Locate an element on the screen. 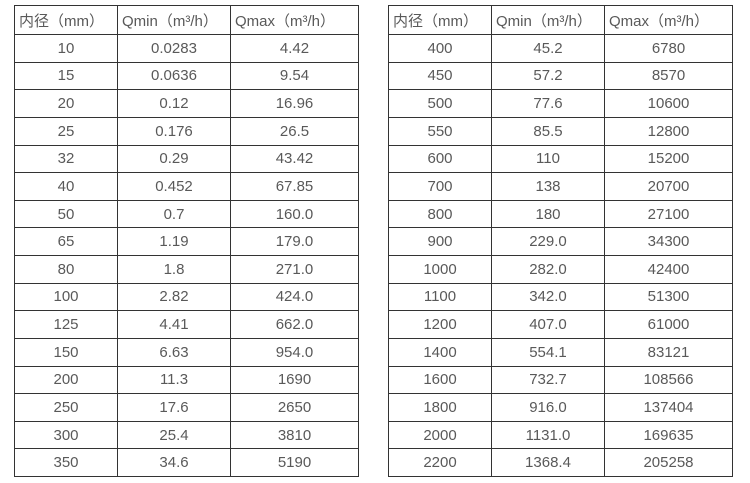  table-cell: 0.0283 is located at coordinates (174, 48).